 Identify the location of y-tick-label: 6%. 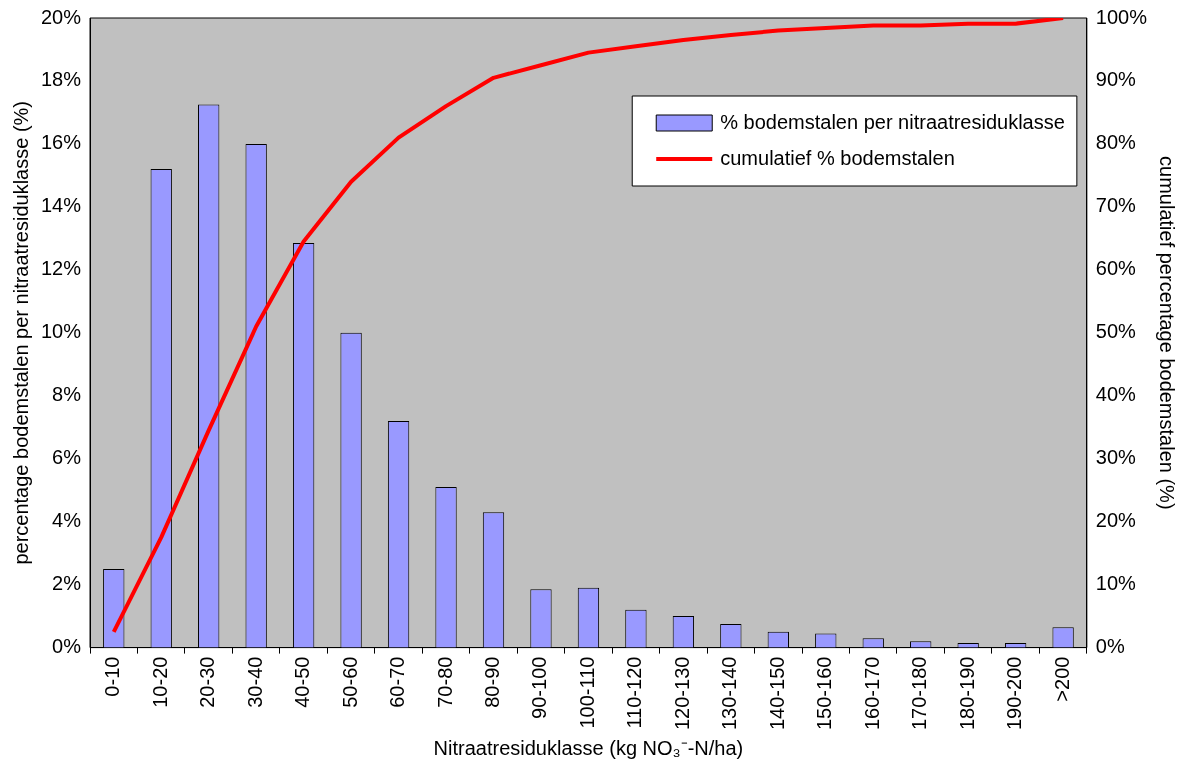
(67, 457).